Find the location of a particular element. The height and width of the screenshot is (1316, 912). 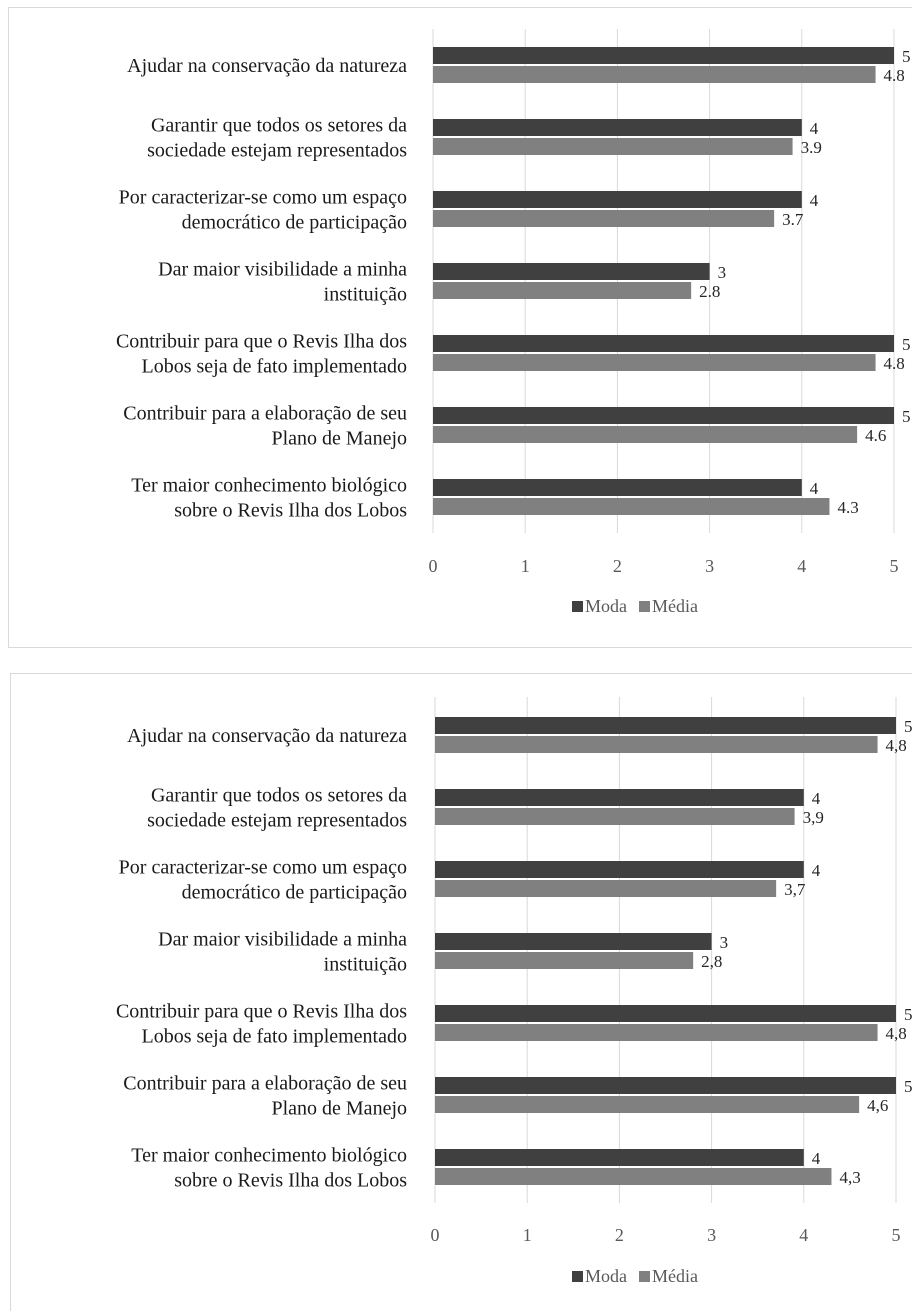

value-label: 2,8 is located at coordinates (711, 961).